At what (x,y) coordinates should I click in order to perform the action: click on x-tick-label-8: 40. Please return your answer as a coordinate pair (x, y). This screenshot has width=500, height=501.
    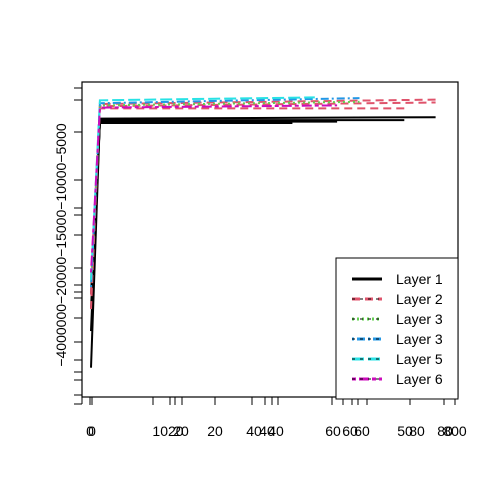
    Looking at the image, I should click on (276, 431).